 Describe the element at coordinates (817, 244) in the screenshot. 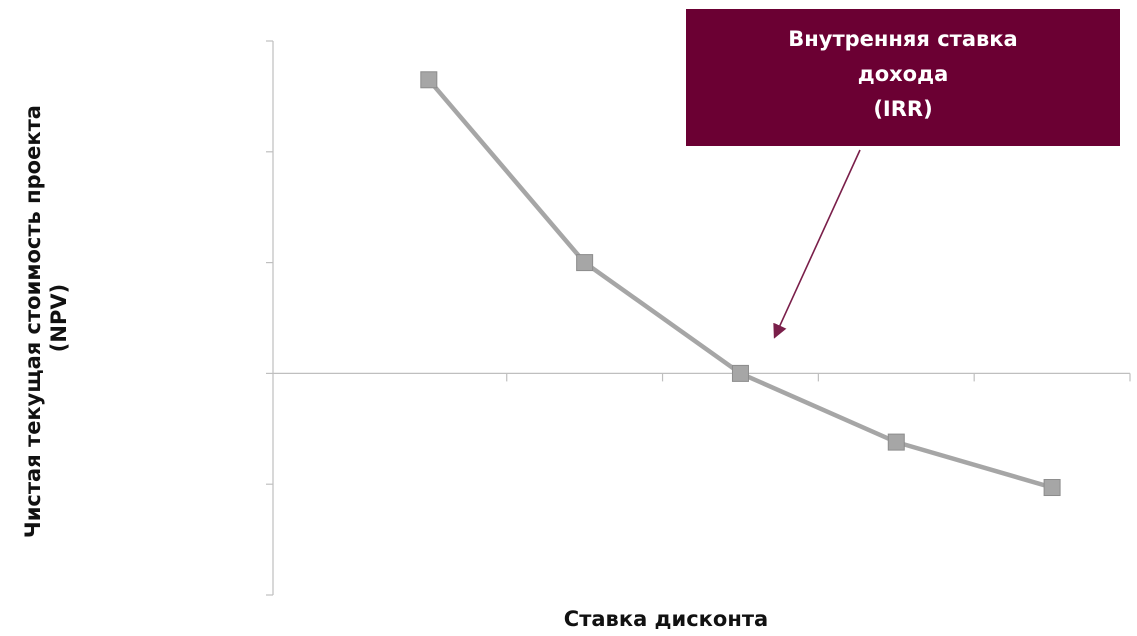

I see `irr-callout-arrow` at that location.